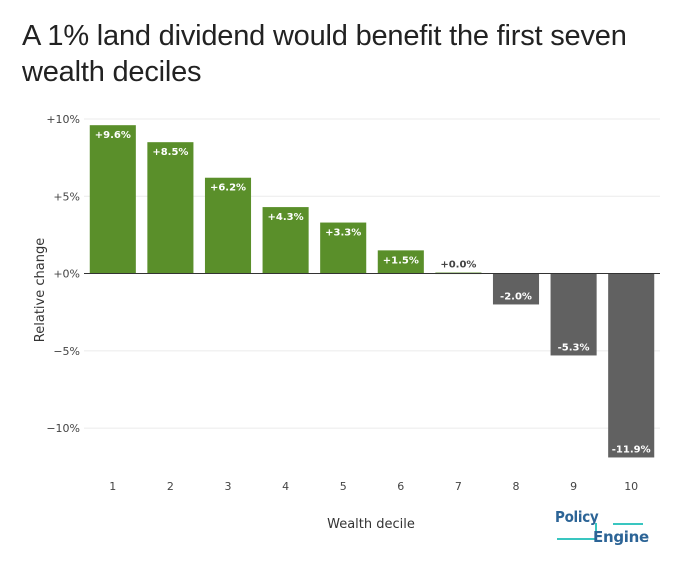  Describe the element at coordinates (573, 486) in the screenshot. I see `x-tick-label: 9` at that location.